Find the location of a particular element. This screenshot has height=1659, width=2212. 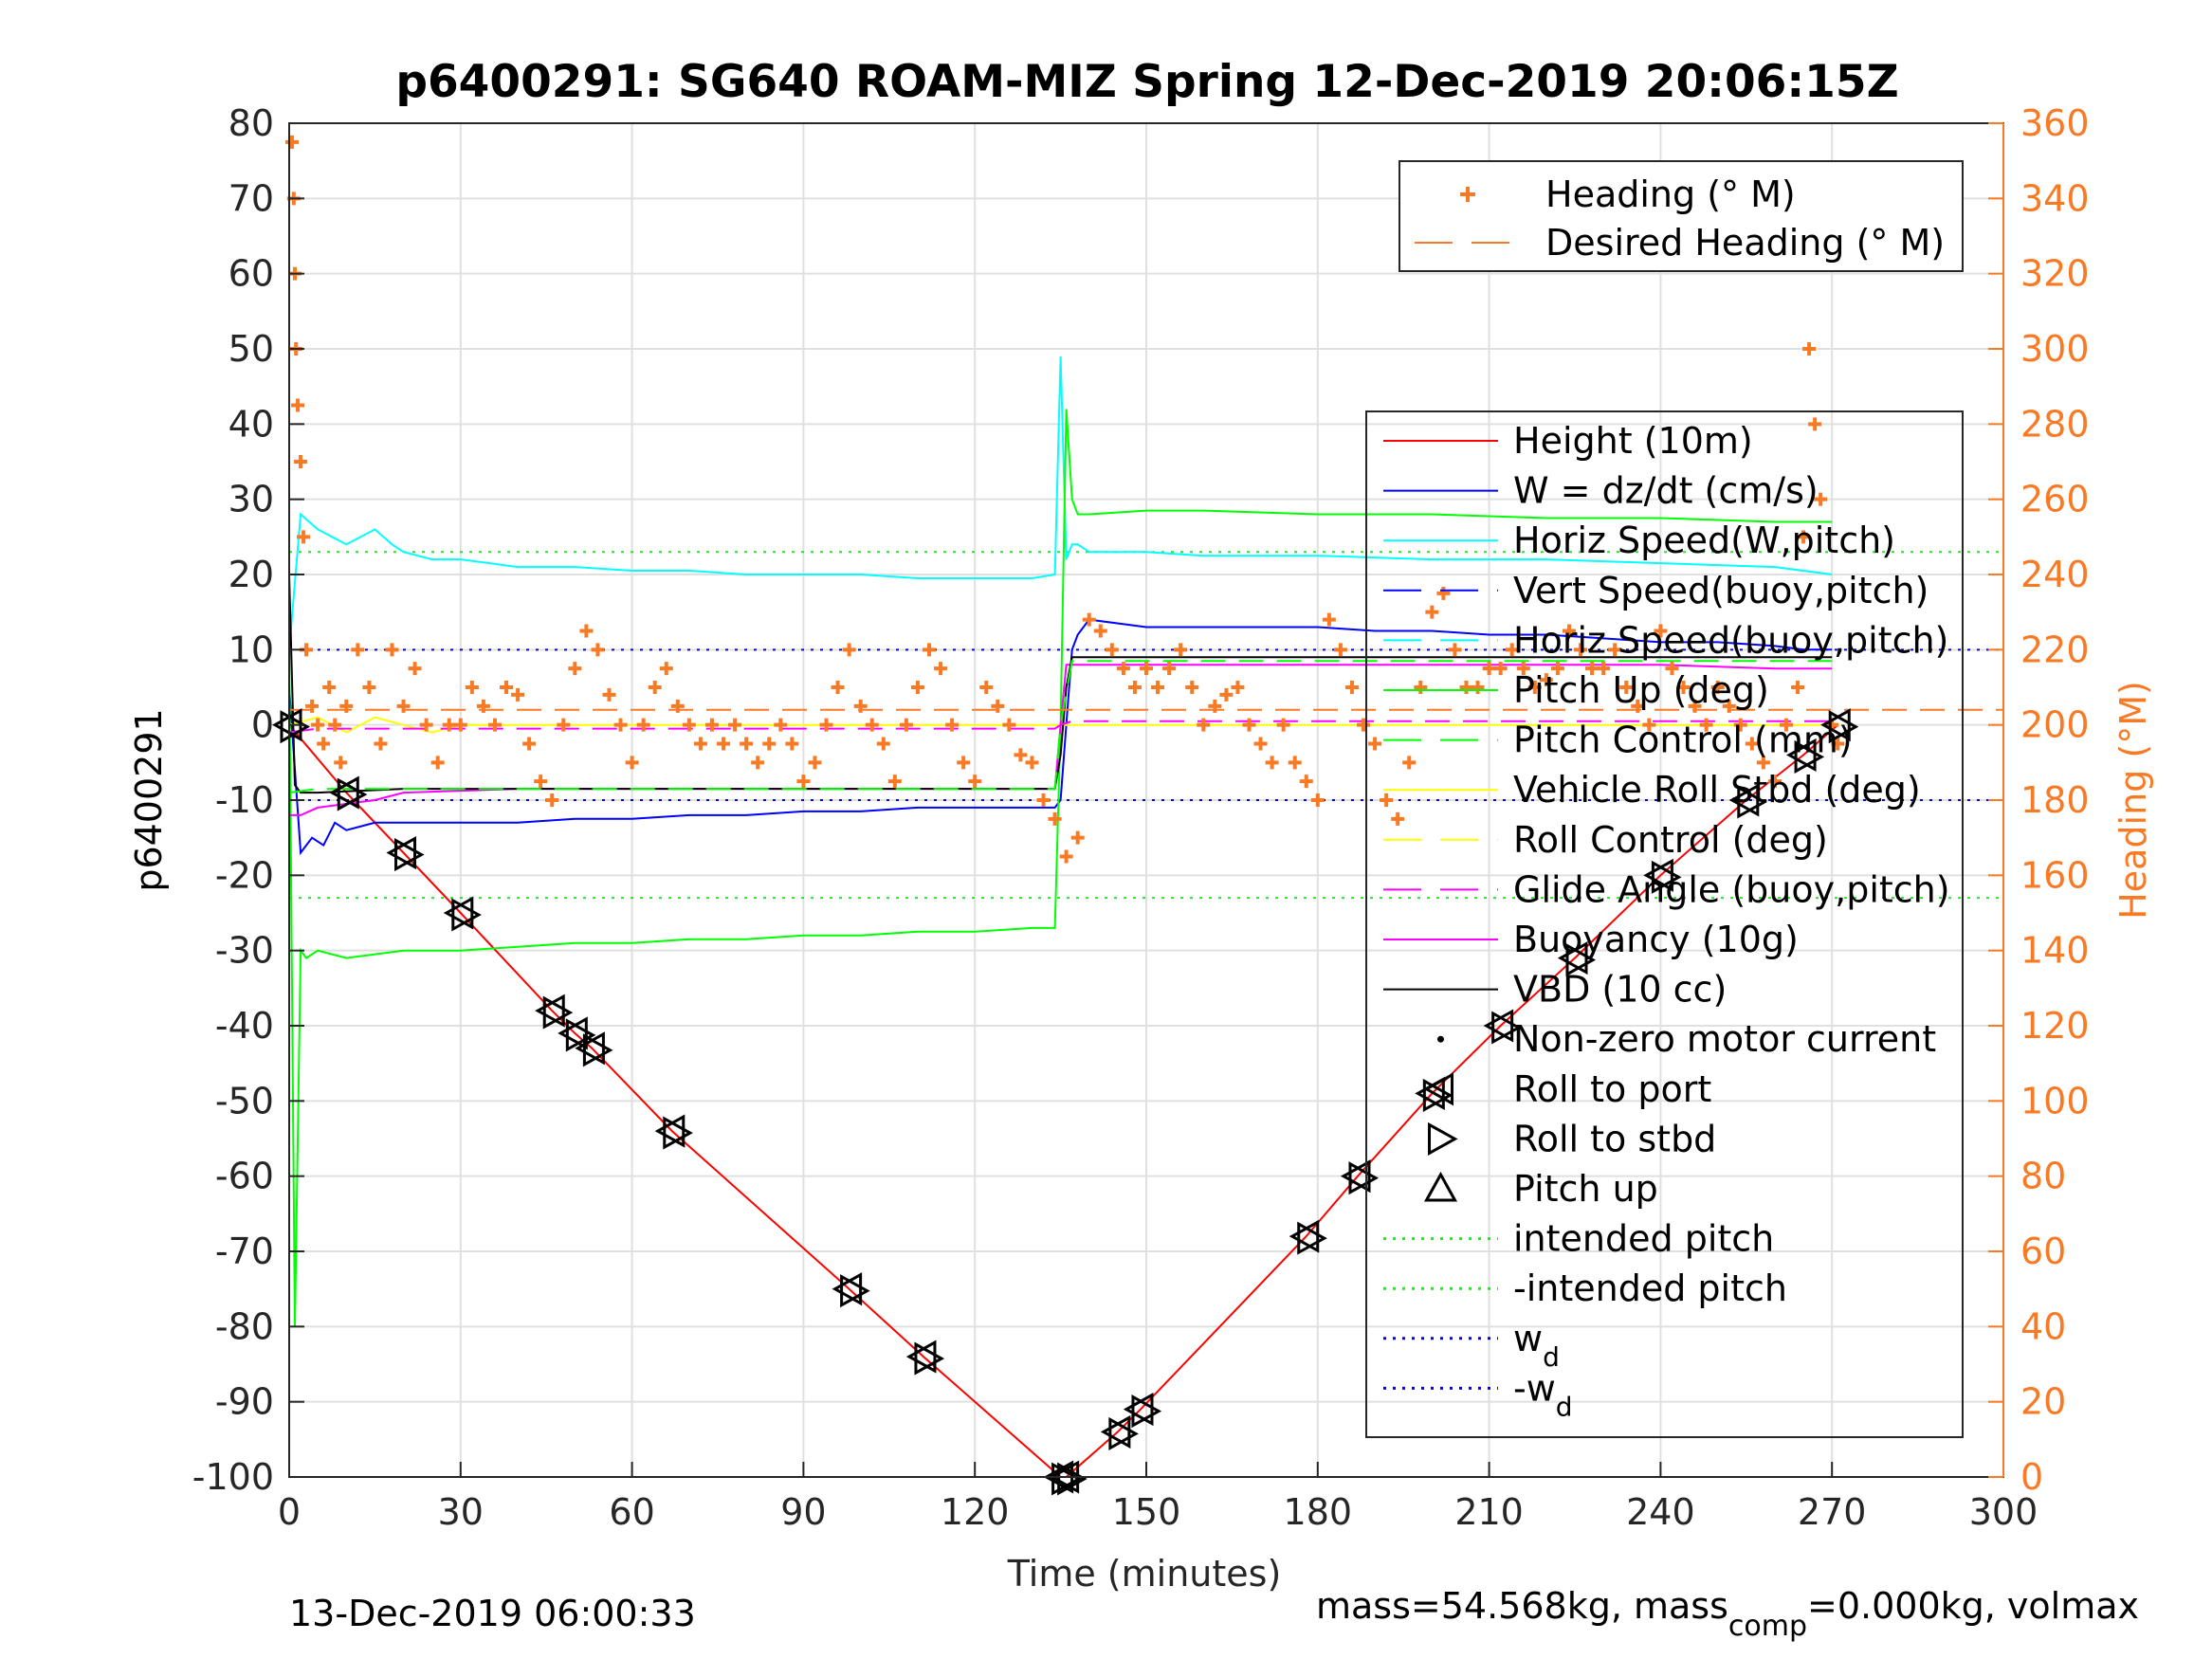

series-pitch-control-mm is located at coordinates (1060, 727).